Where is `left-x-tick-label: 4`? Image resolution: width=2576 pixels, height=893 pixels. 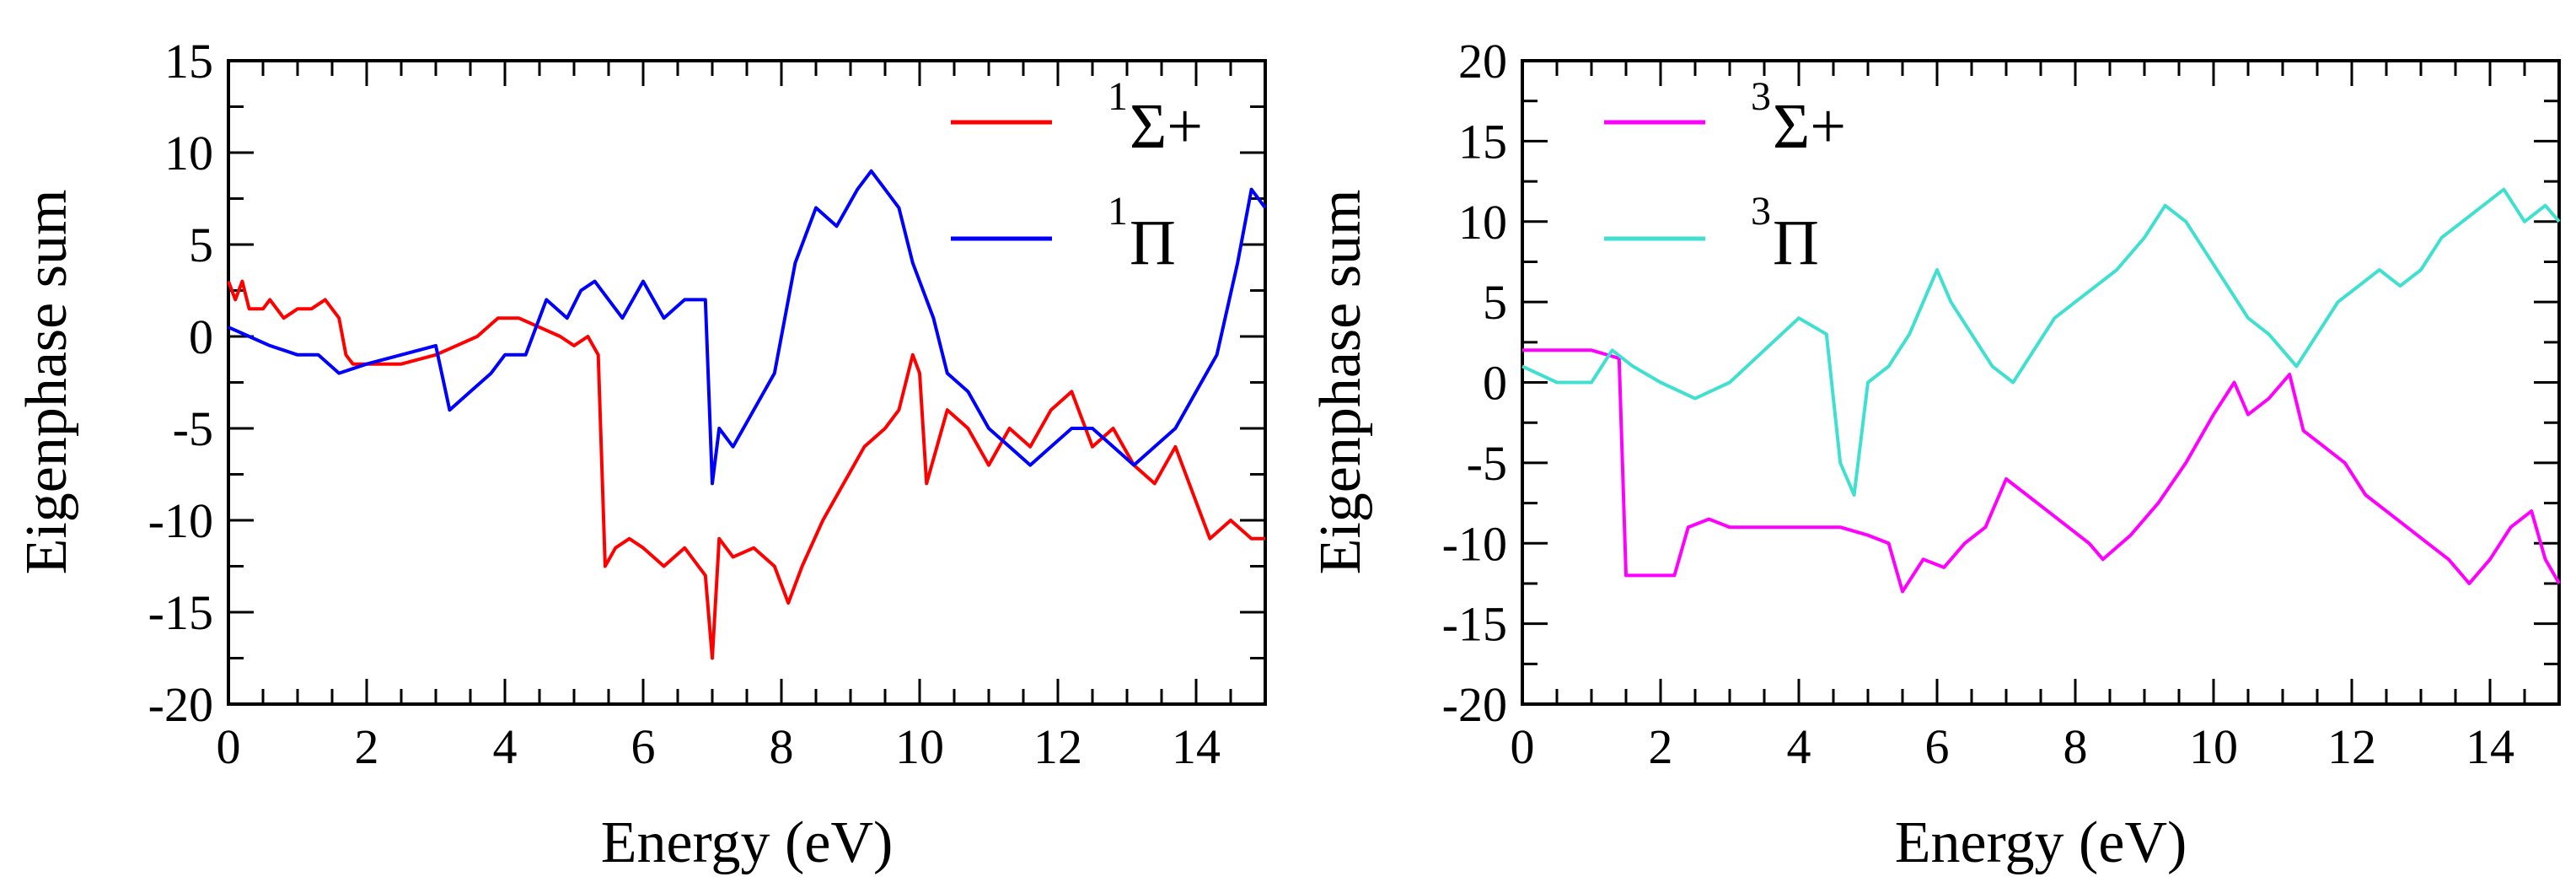 left-x-tick-label: 4 is located at coordinates (505, 747).